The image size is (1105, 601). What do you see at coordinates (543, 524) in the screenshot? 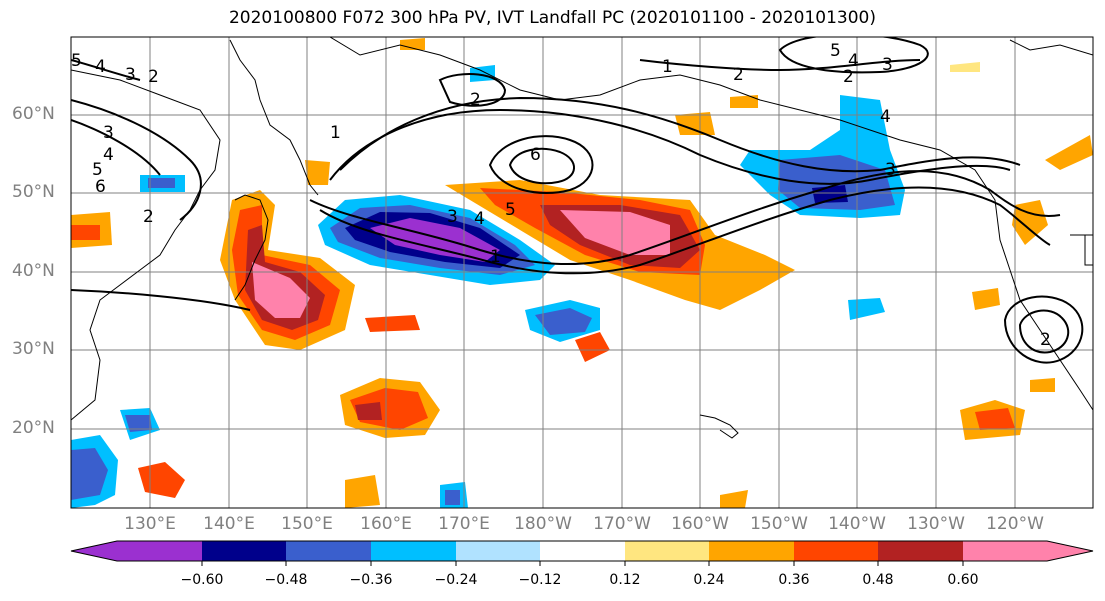
I see `lon-label: 180°W` at bounding box center [543, 524].